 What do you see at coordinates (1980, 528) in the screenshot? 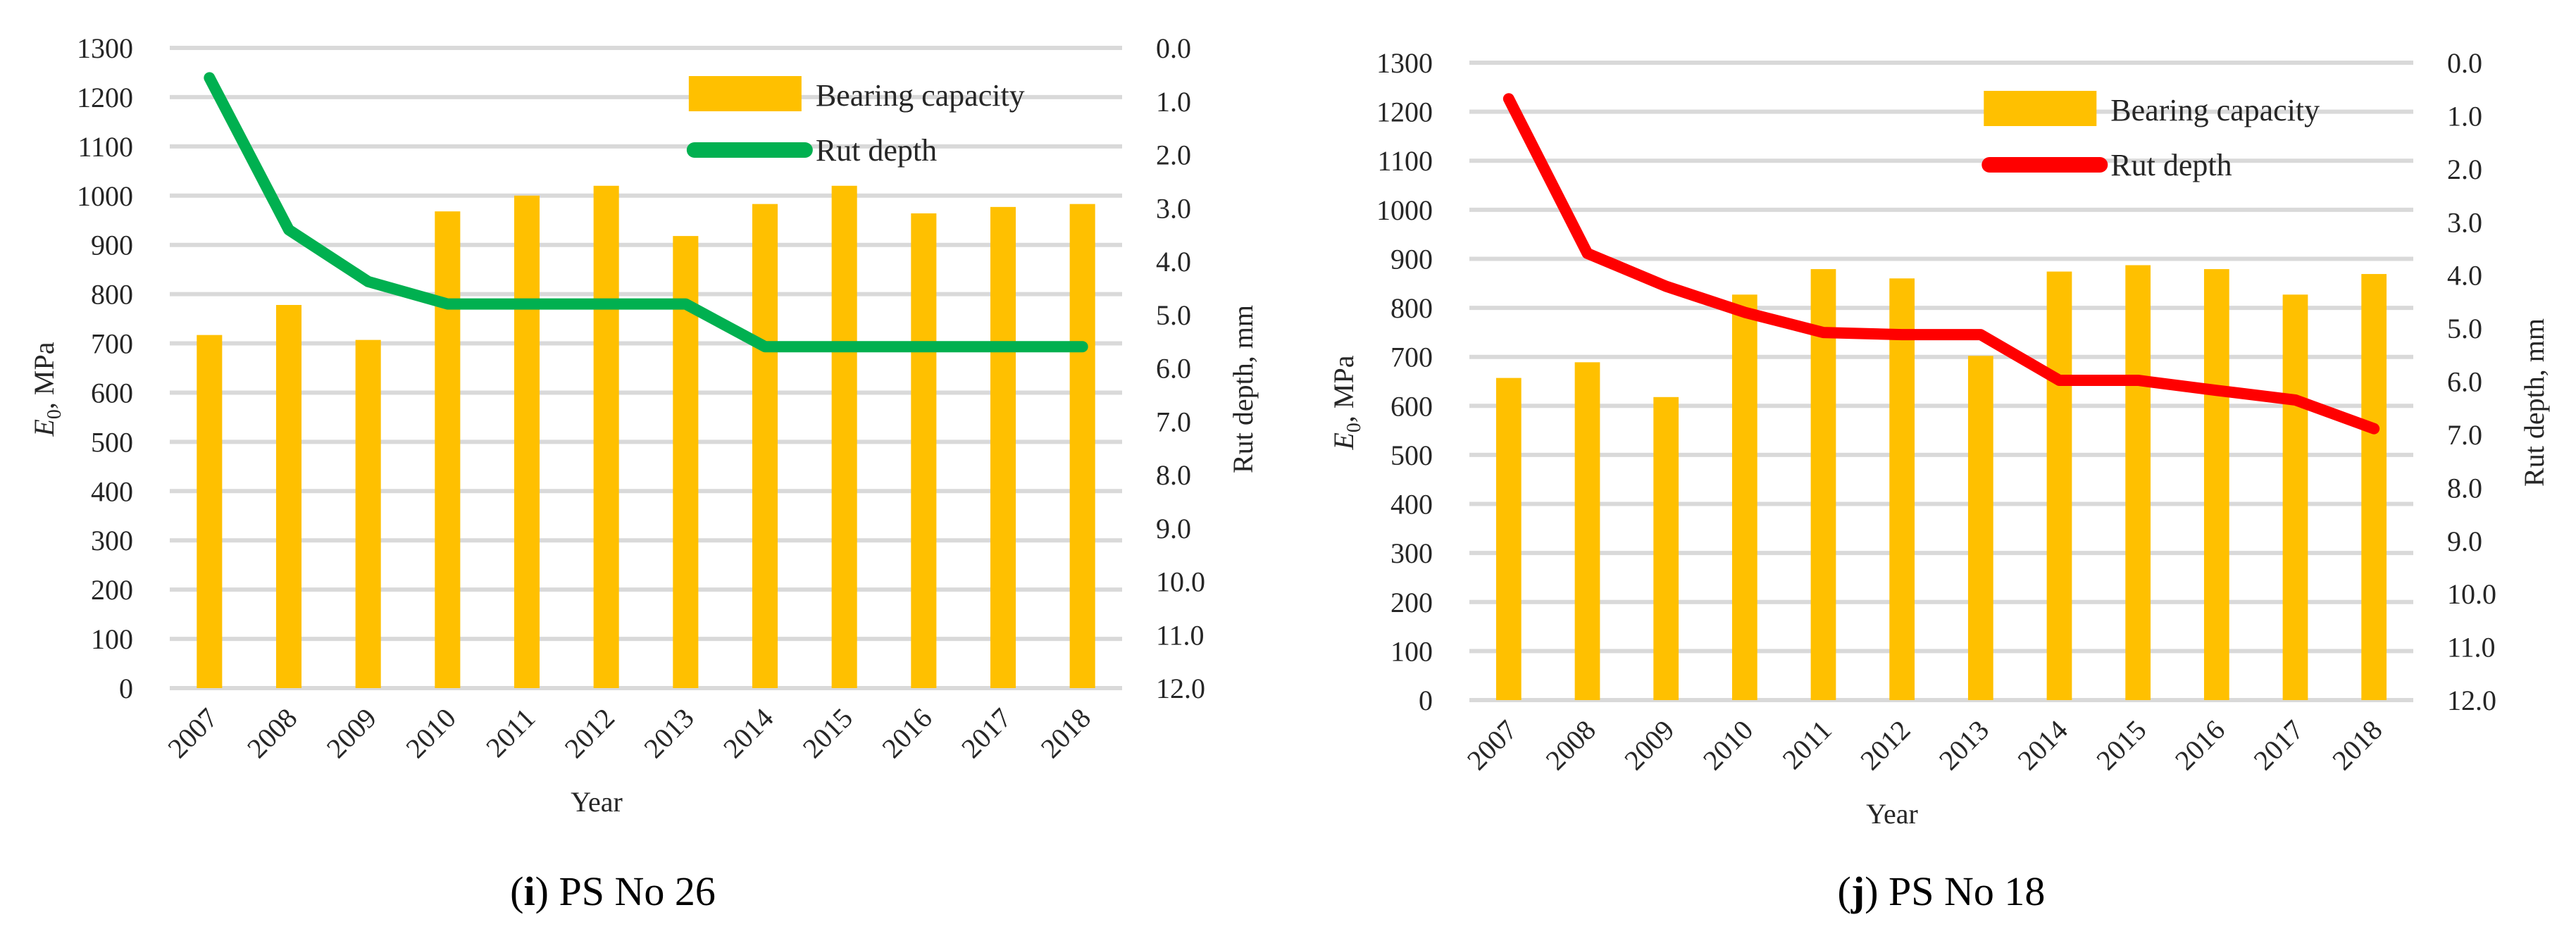
I see `bar-2013` at bounding box center [1980, 528].